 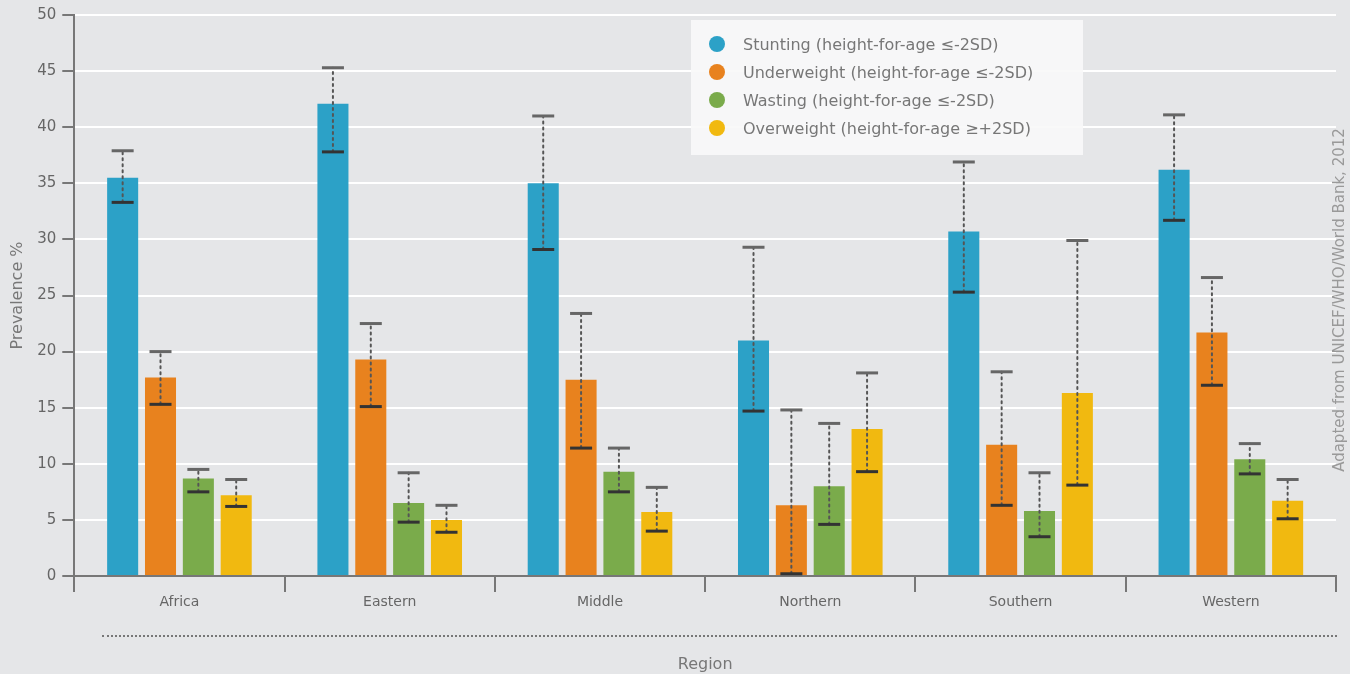 What do you see at coordinates (600, 601) in the screenshot?
I see `x-tick-label: Middle` at bounding box center [600, 601].